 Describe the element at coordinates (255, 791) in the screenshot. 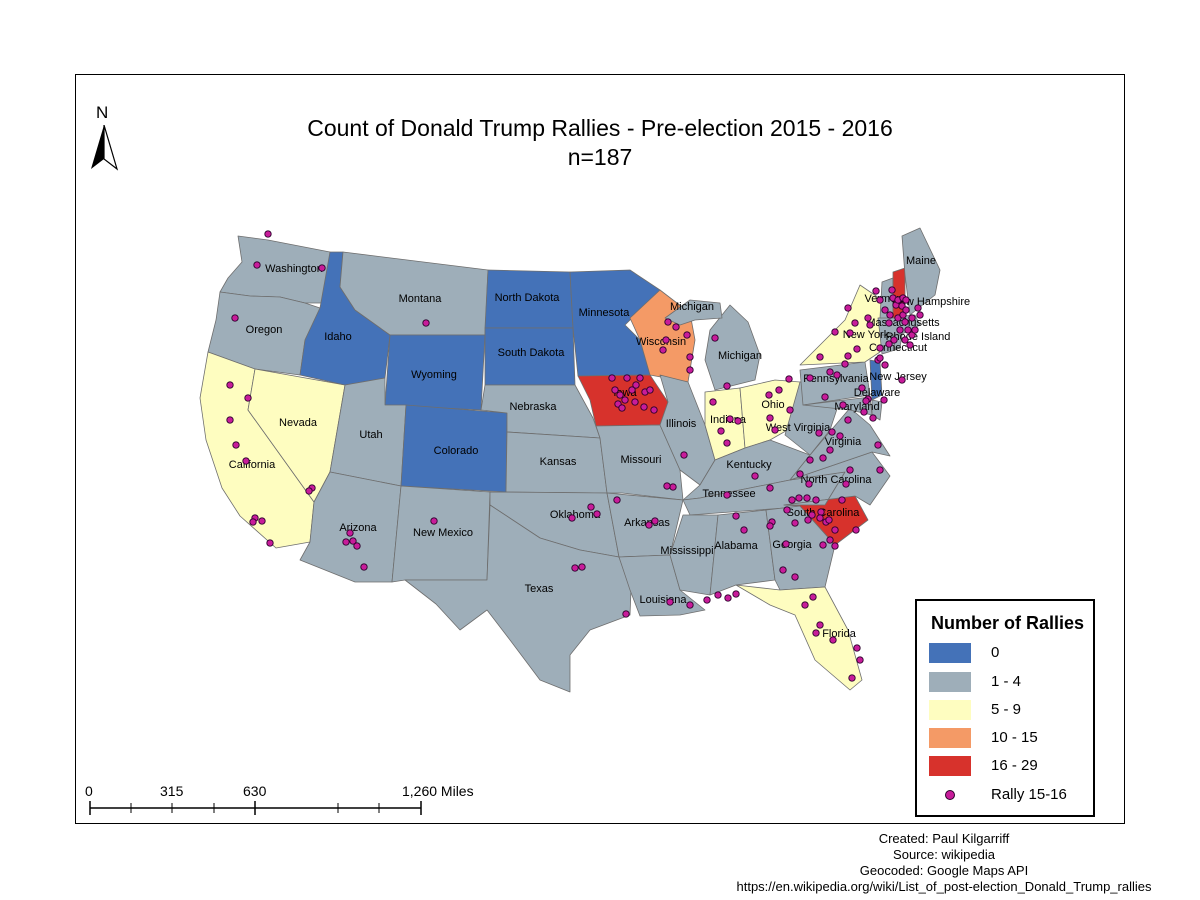

I see `scale-tick-label: 630` at that location.